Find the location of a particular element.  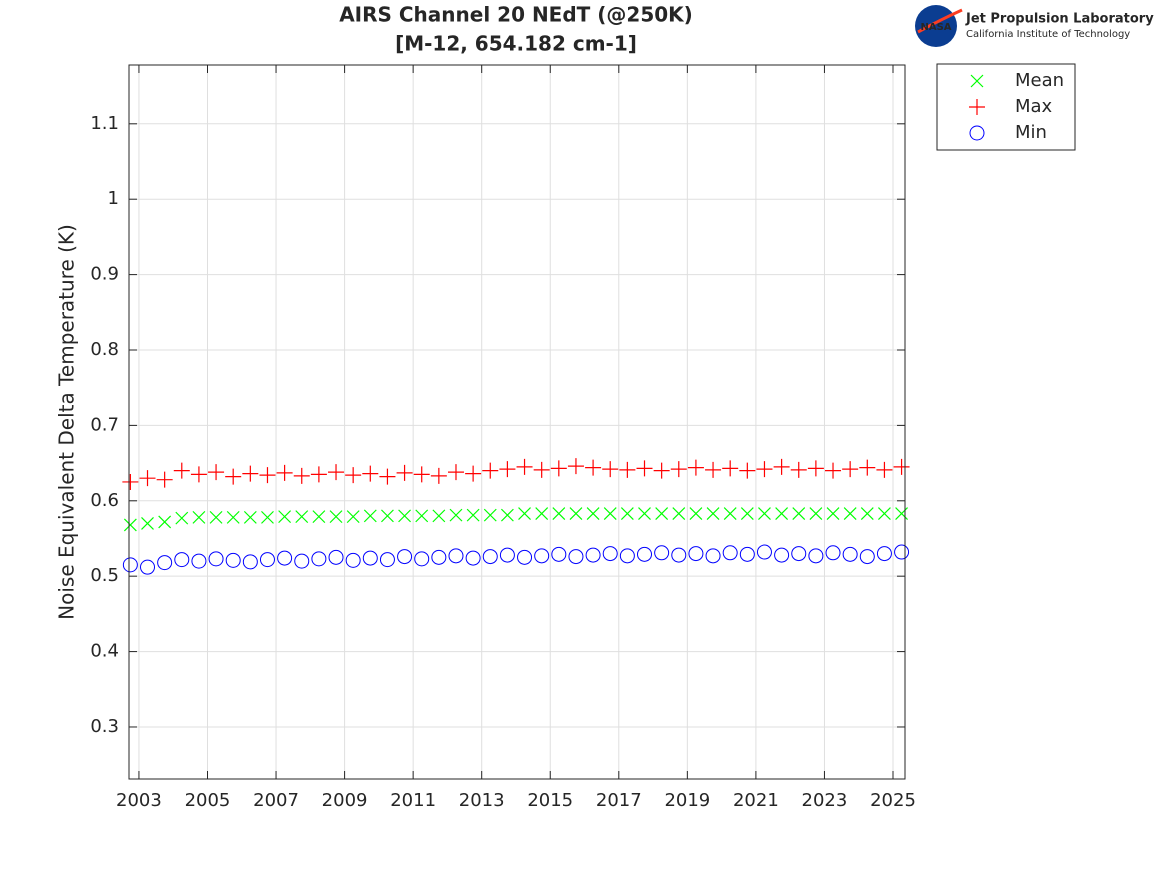

x-tick-label: 2007 is located at coordinates (276, 800).